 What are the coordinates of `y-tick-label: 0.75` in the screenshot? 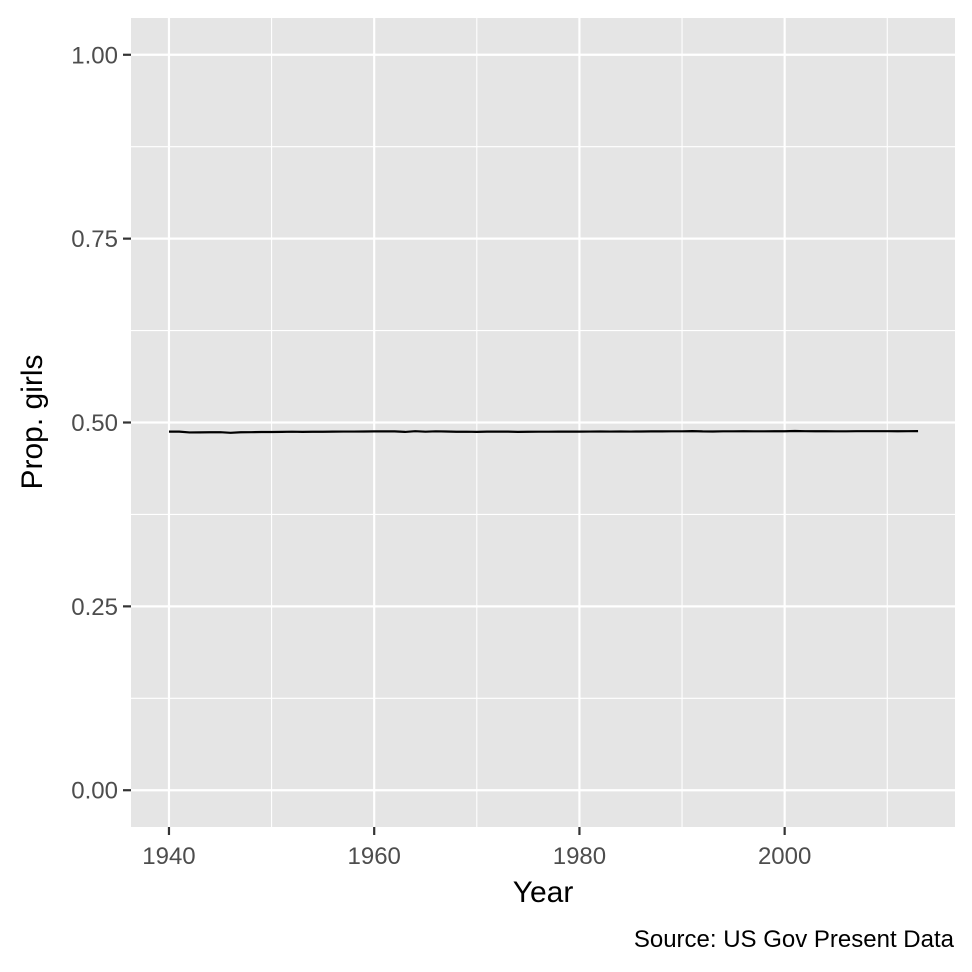 It's located at (94, 239).